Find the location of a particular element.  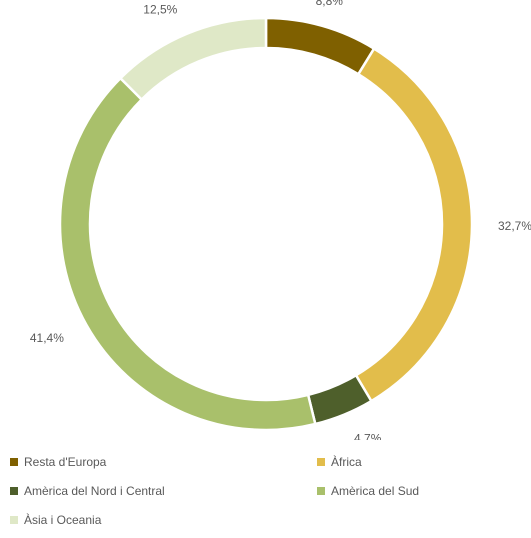

slice-africa is located at coordinates (414, 224).